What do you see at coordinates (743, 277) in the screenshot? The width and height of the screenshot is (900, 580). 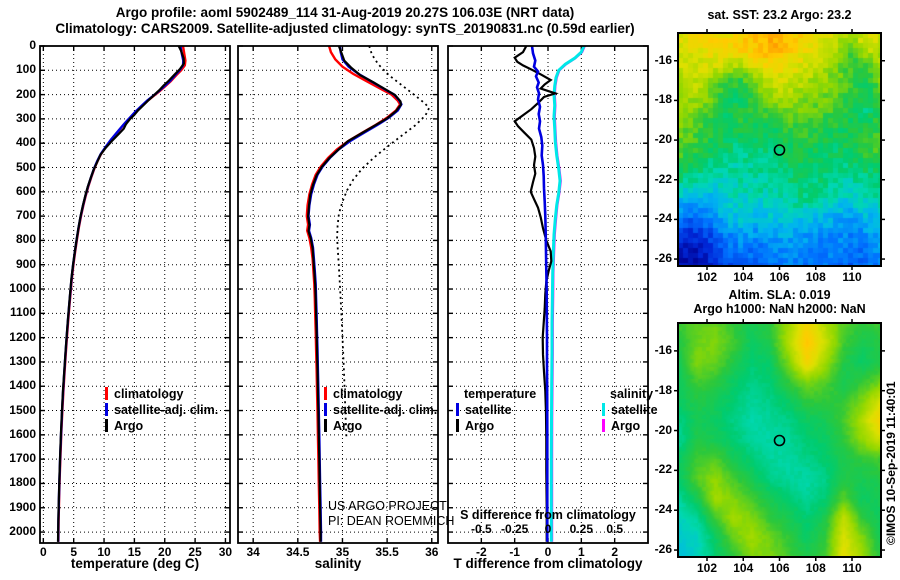 I see `sst_map-xtick-104: 104` at bounding box center [743, 277].